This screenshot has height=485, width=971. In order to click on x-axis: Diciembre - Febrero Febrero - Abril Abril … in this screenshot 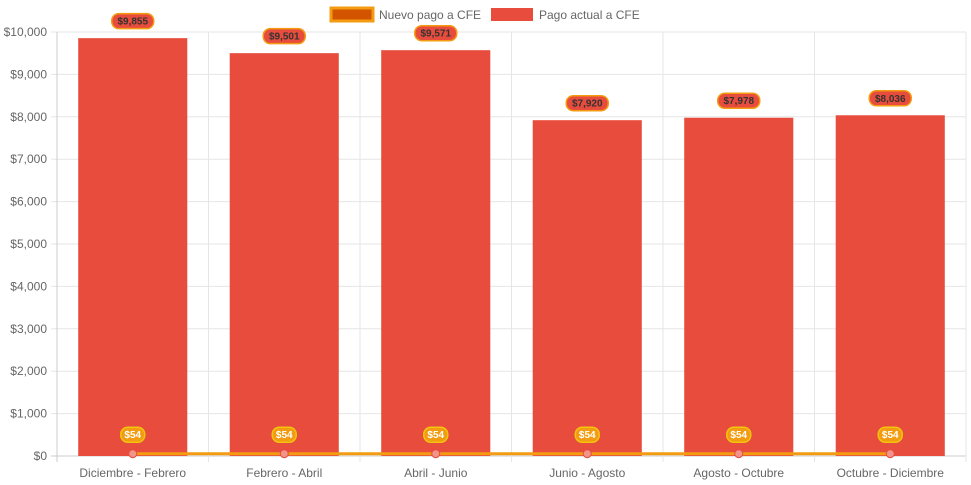, I will do `click(511, 473)`.